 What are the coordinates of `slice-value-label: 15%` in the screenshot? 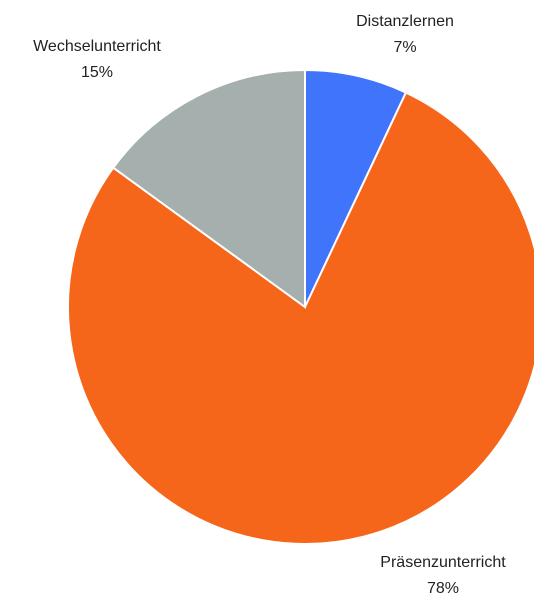 It's located at (97, 72).